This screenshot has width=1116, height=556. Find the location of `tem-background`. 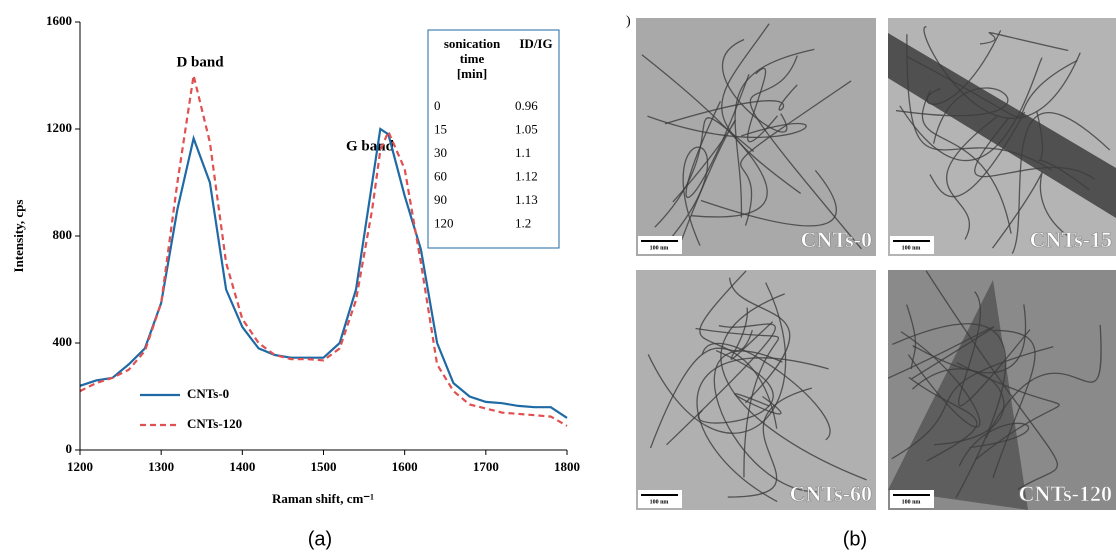

tem-background is located at coordinates (756, 390).